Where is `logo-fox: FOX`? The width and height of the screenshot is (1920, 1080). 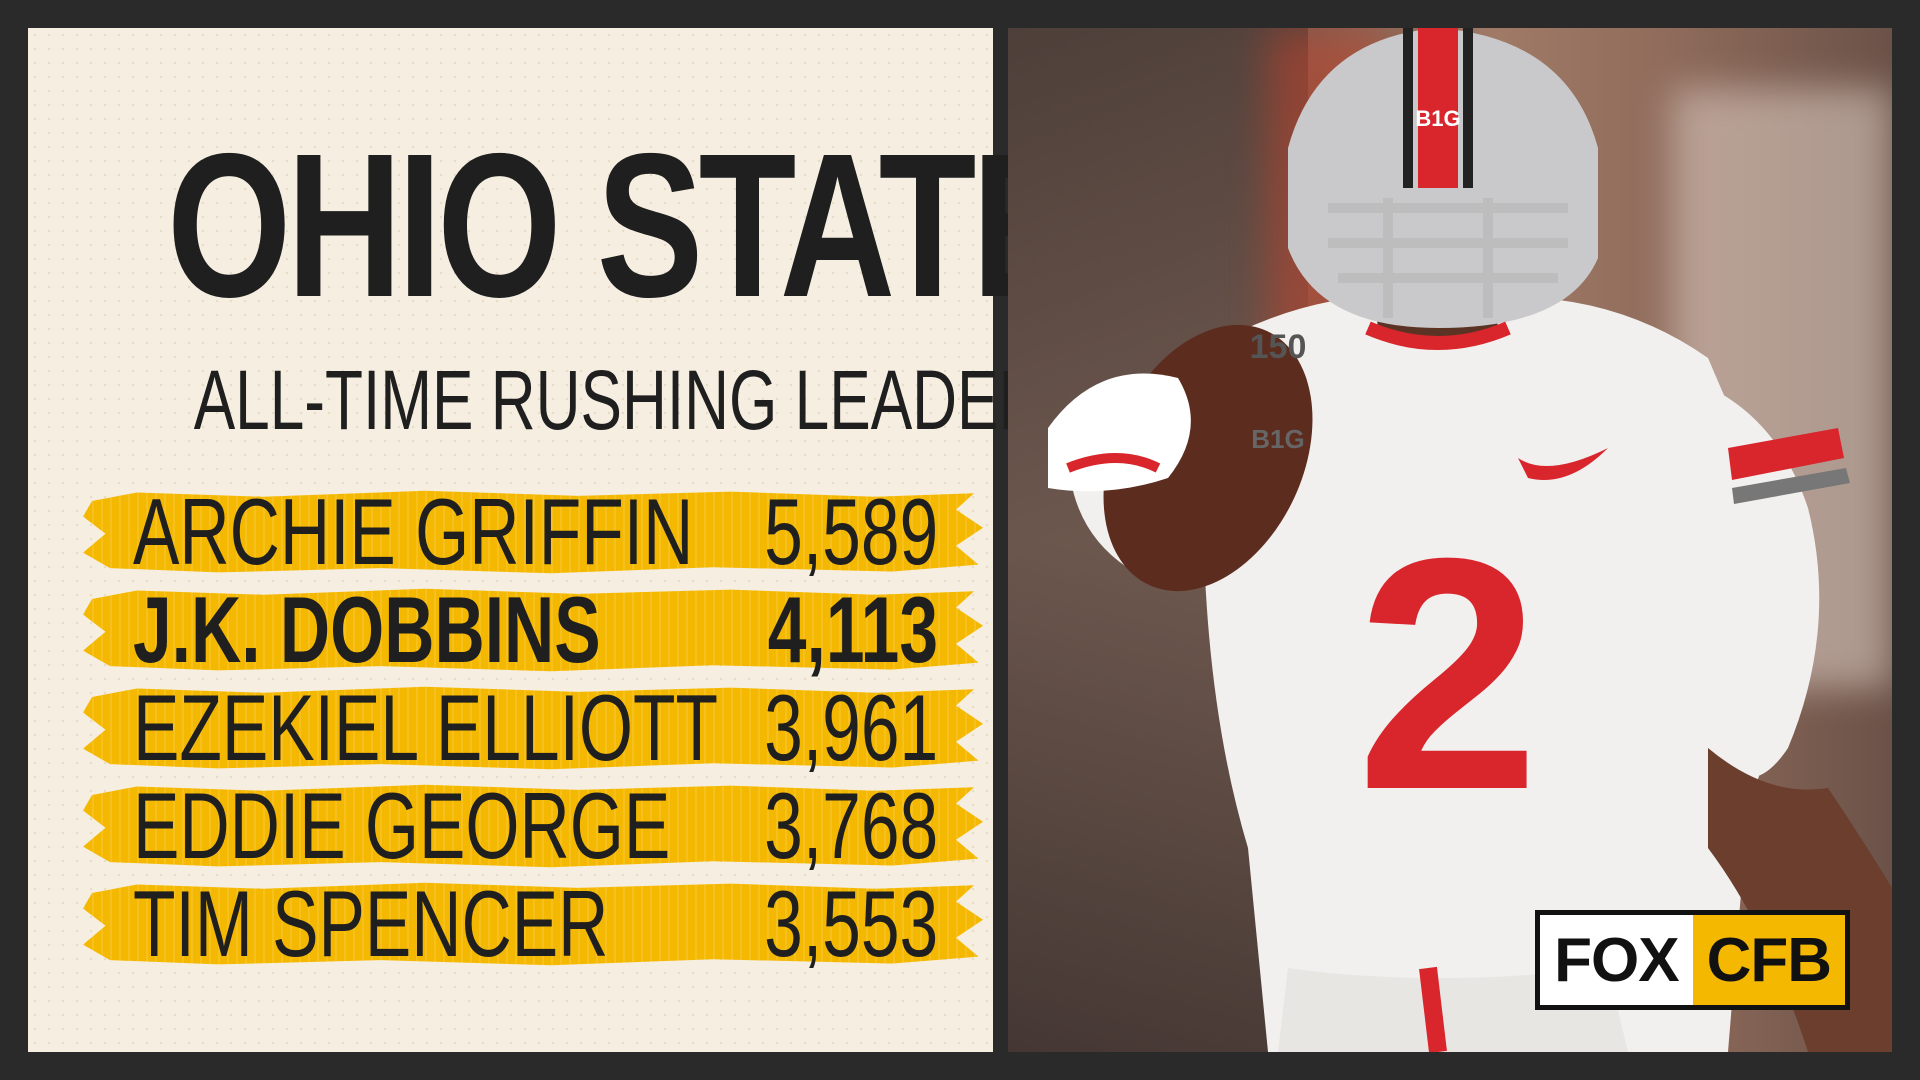 logo-fox: FOX is located at coordinates (1616, 960).